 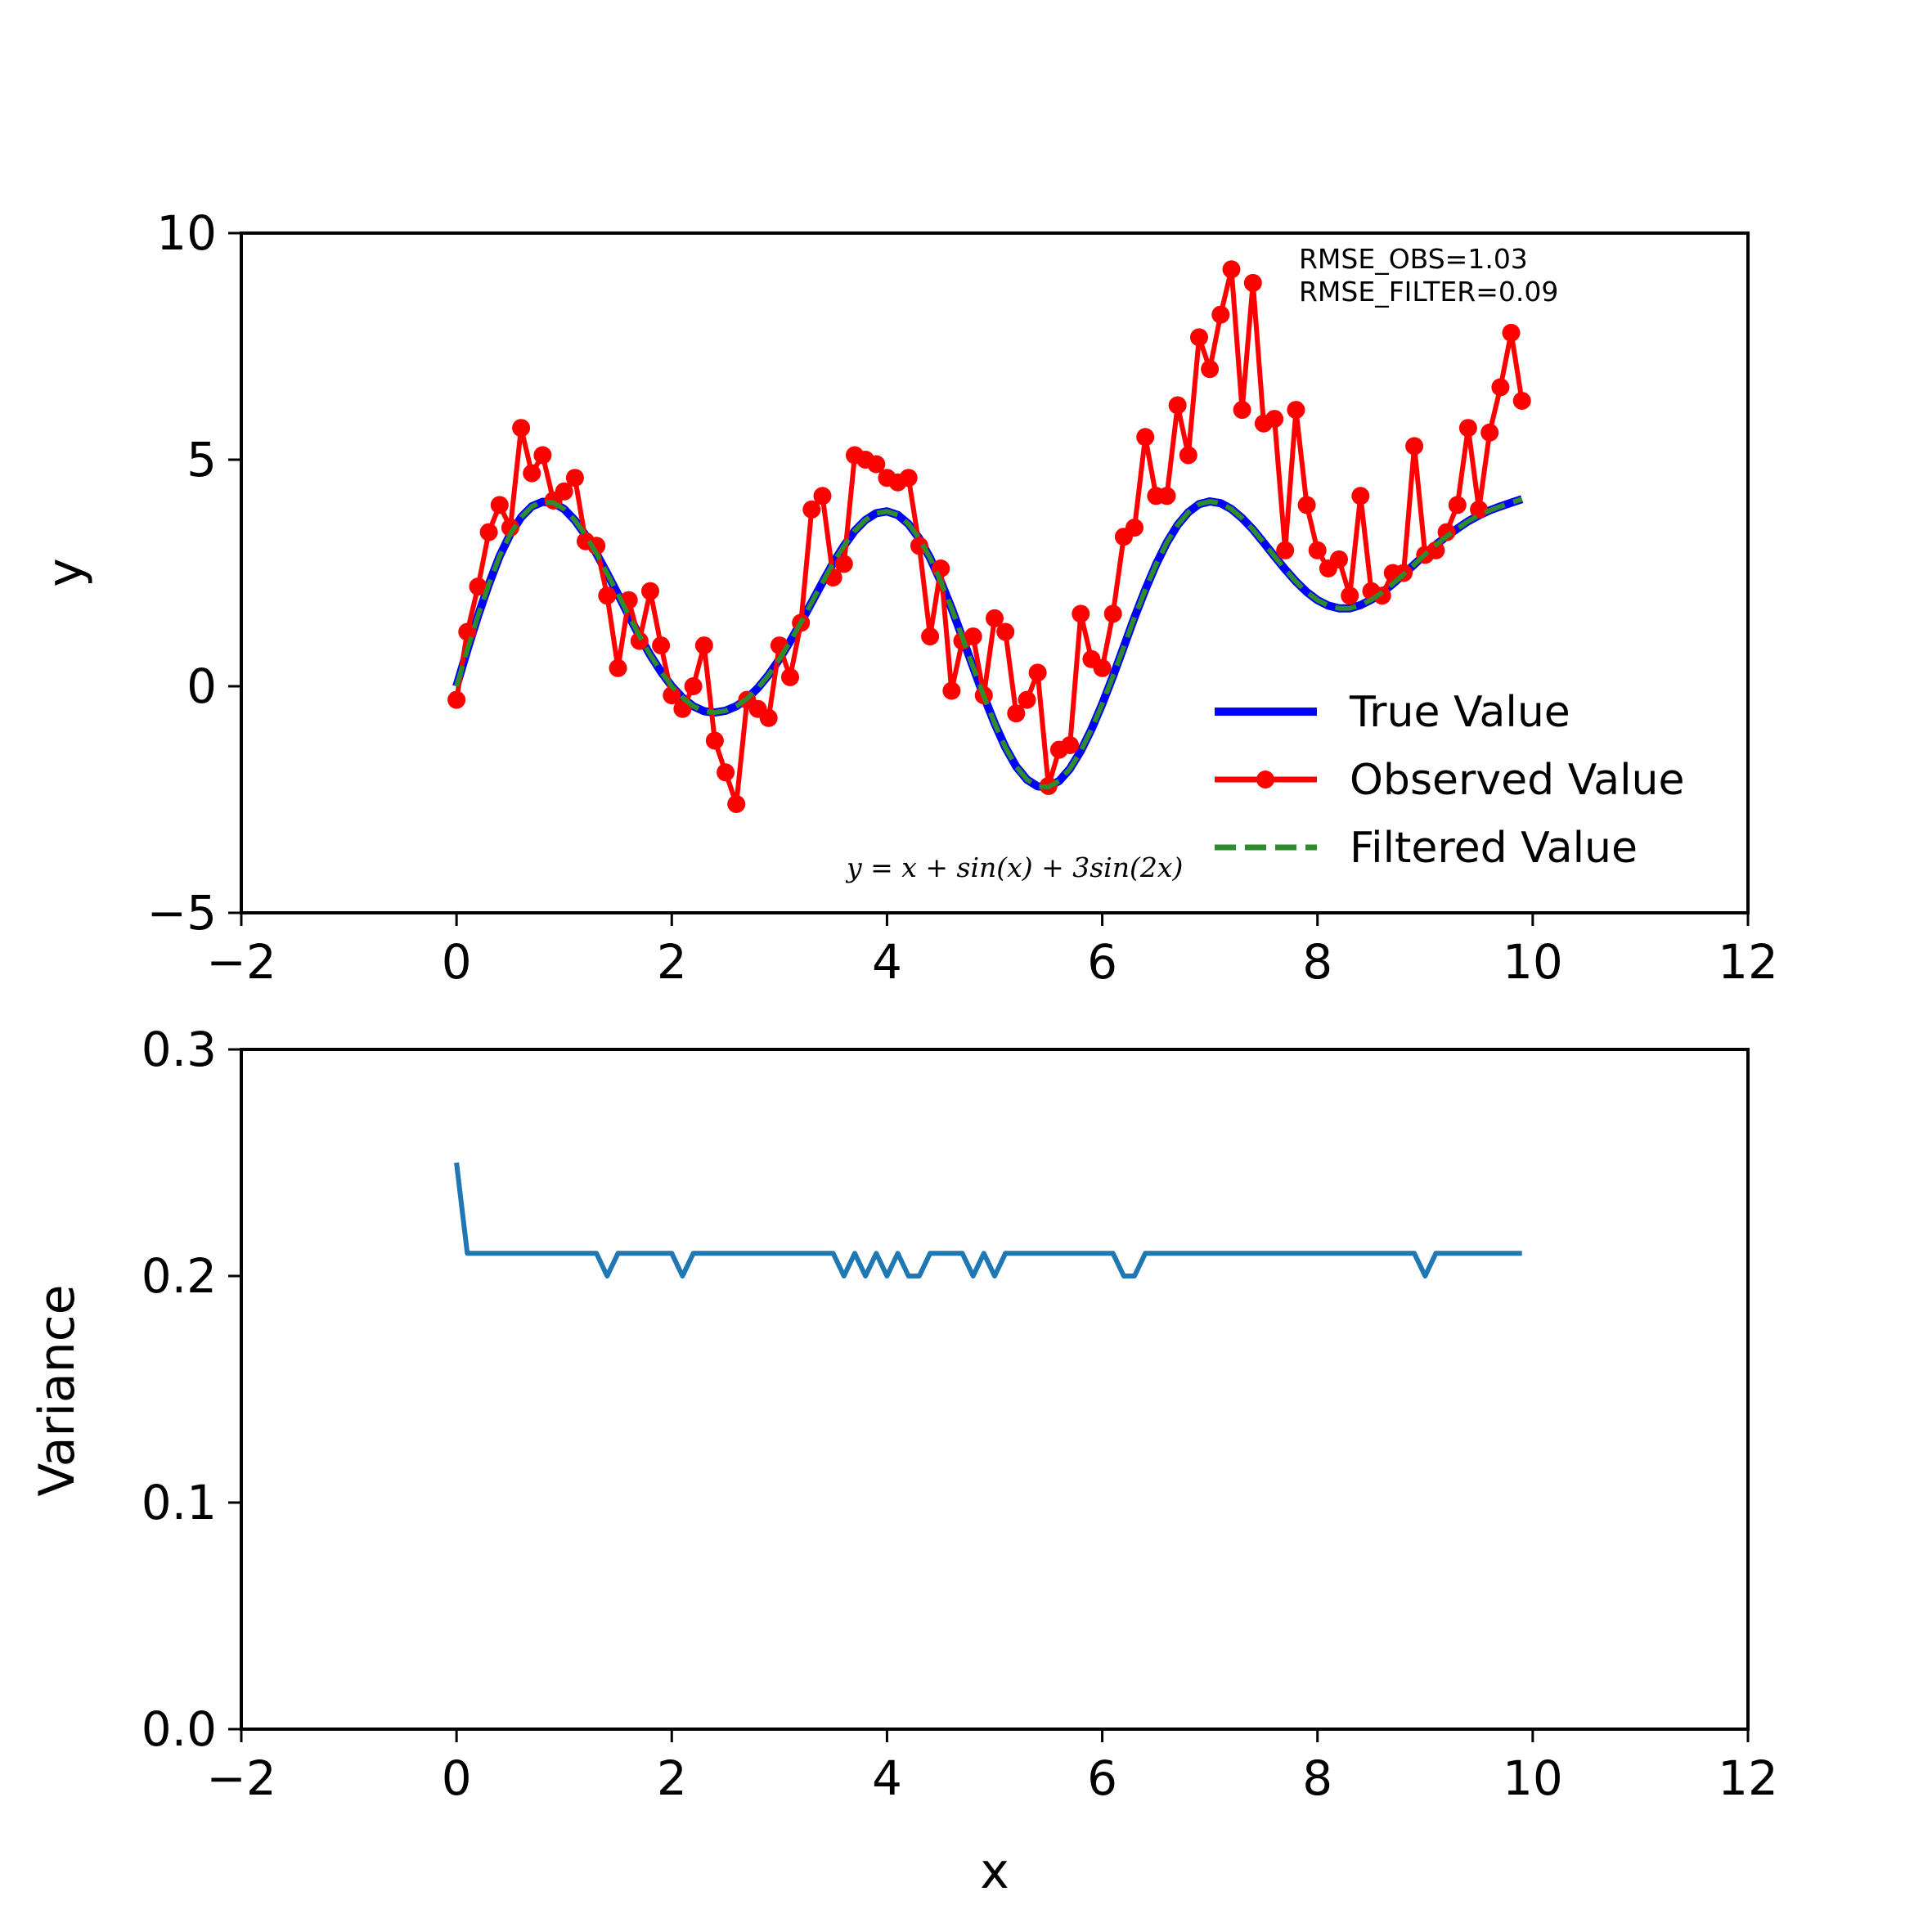 What do you see at coordinates (1460, 713) in the screenshot?
I see `legend-true-label: True Value` at bounding box center [1460, 713].